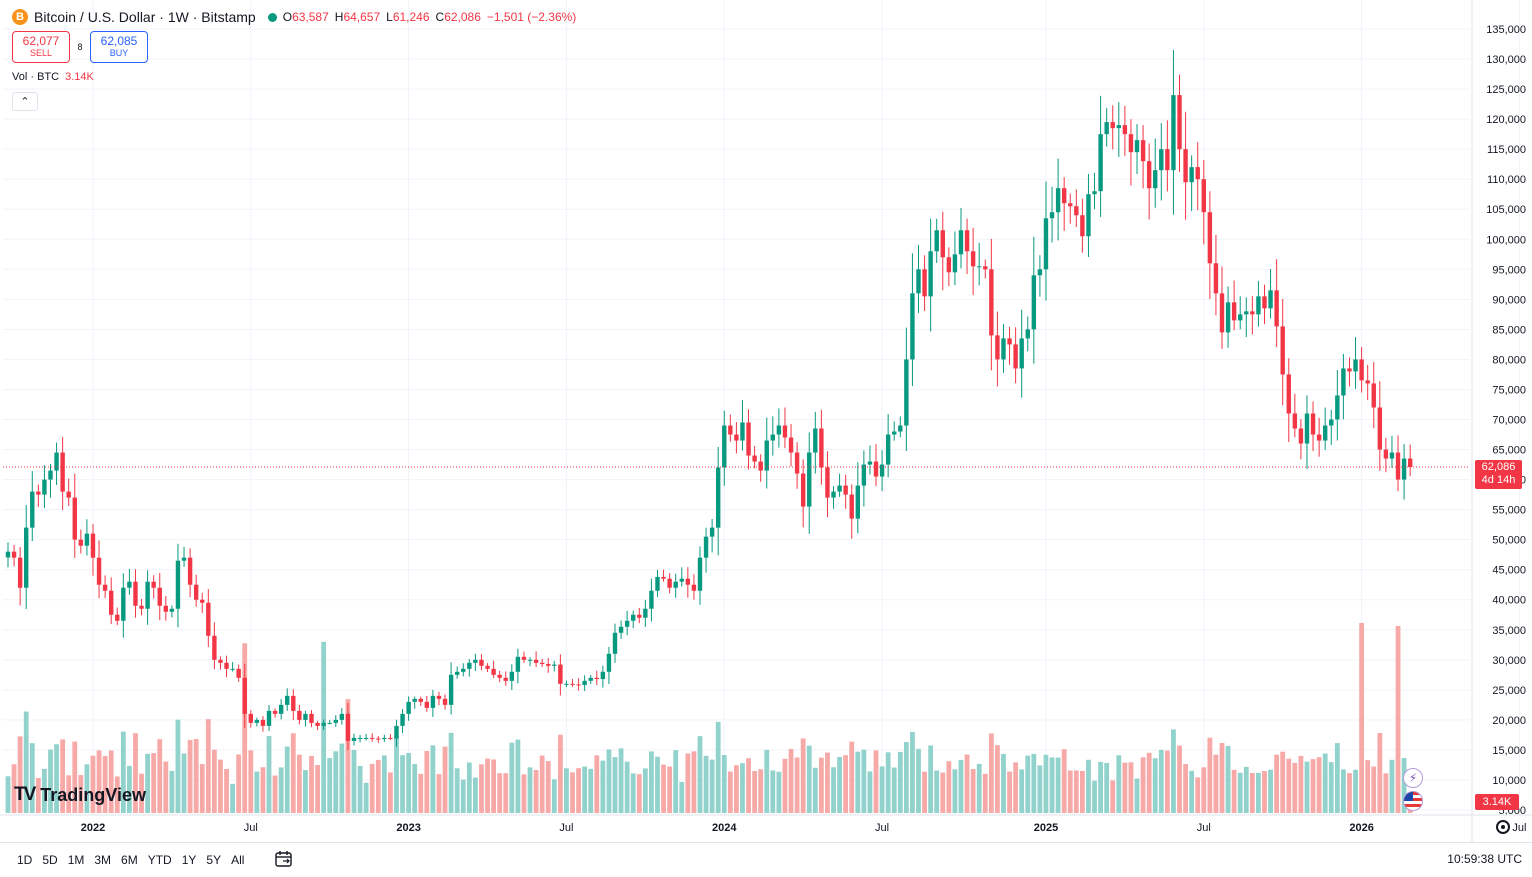  What do you see at coordinates (1498, 467) in the screenshot?
I see `last-price-value: 62,086` at bounding box center [1498, 467].